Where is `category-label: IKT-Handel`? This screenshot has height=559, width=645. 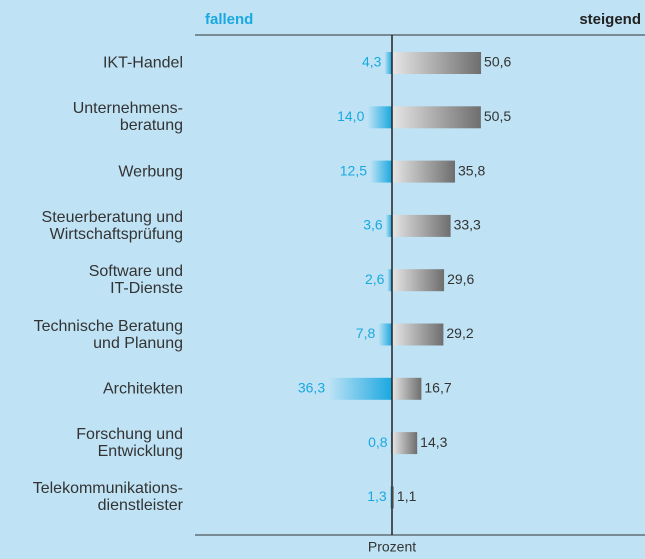 category-label: IKT-Handel is located at coordinates (142, 63).